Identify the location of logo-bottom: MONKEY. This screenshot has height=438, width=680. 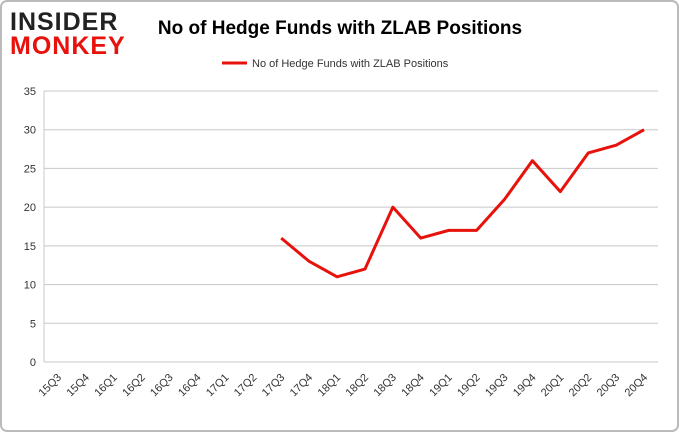
(68, 46).